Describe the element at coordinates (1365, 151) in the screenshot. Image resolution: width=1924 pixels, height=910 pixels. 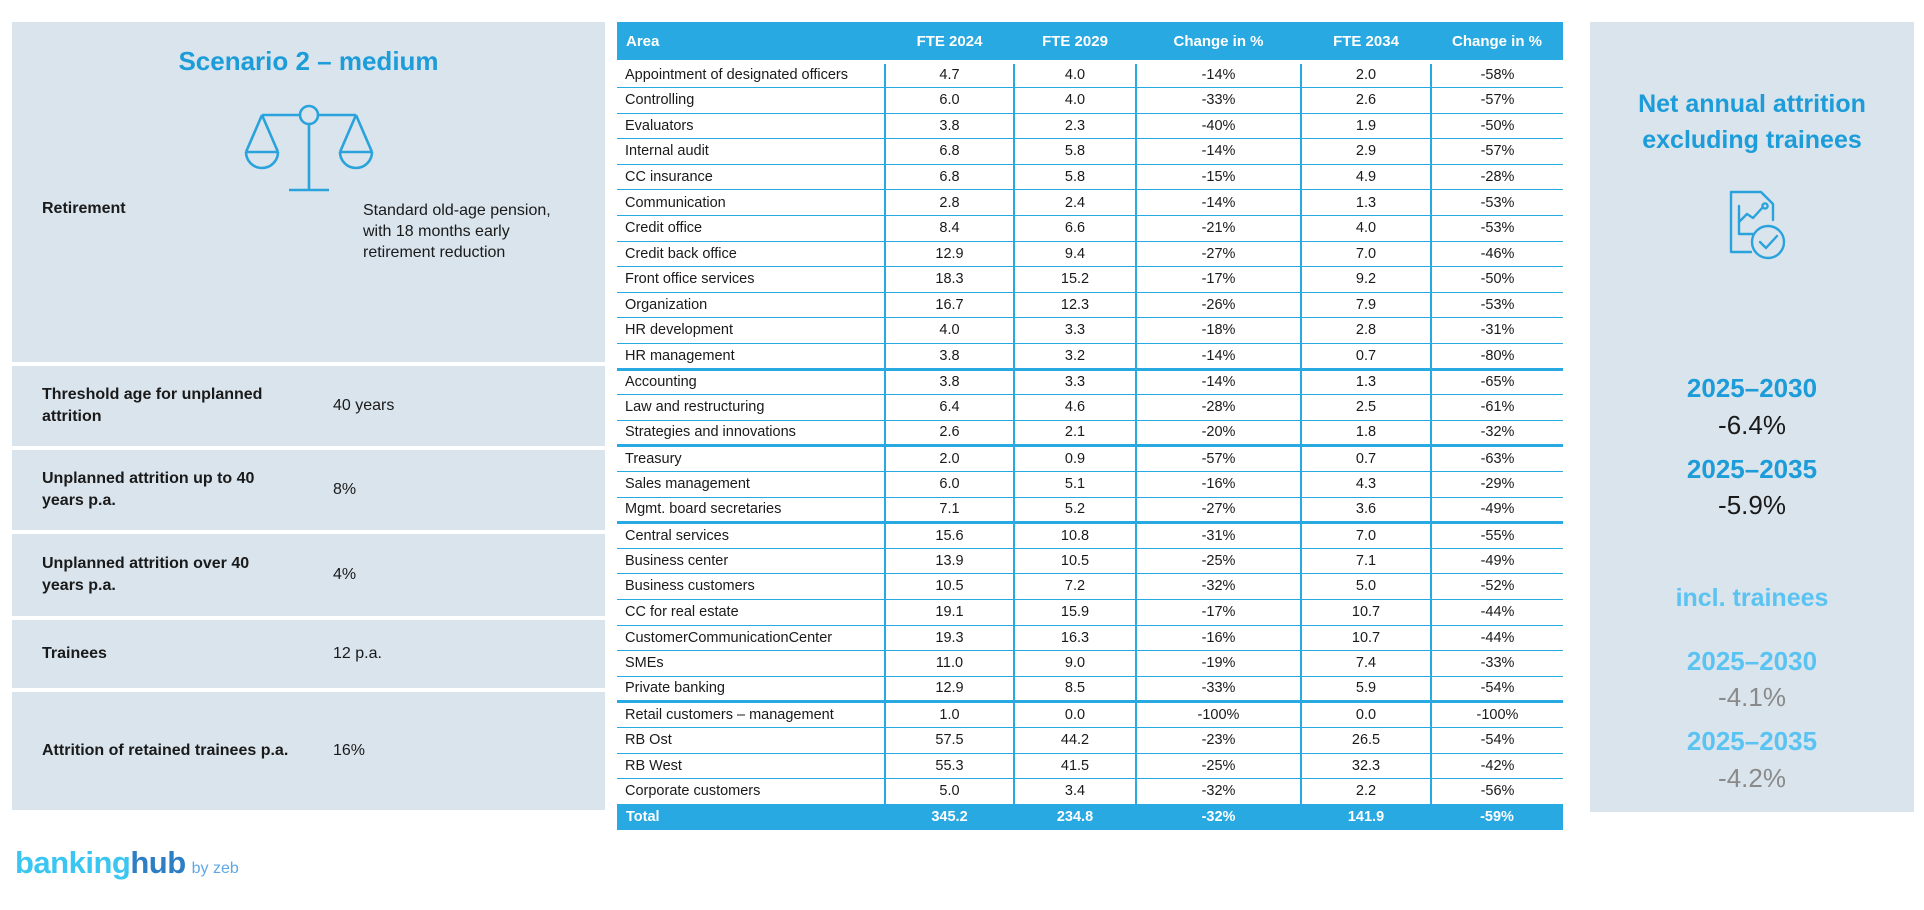
I see `value-cell: 2.9` at that location.